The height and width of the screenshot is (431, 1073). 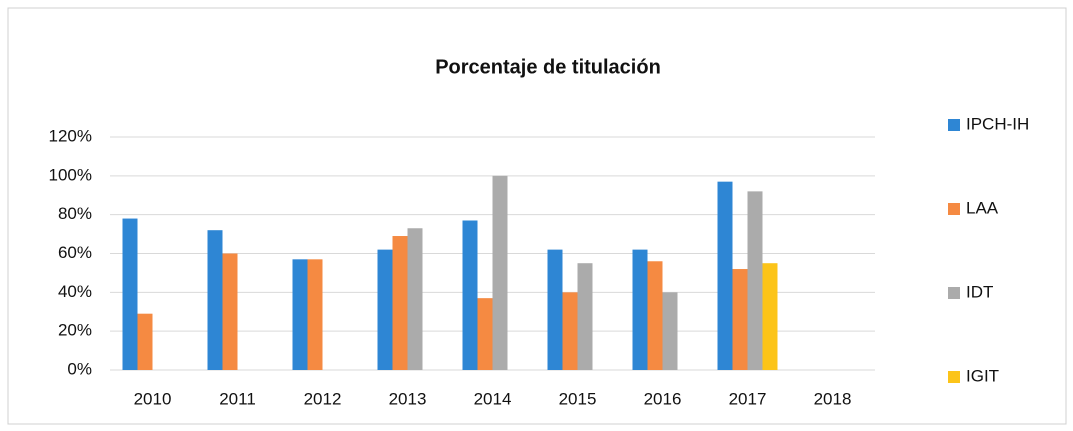 I want to click on x-tick-label: 2016, so click(x=663, y=398).